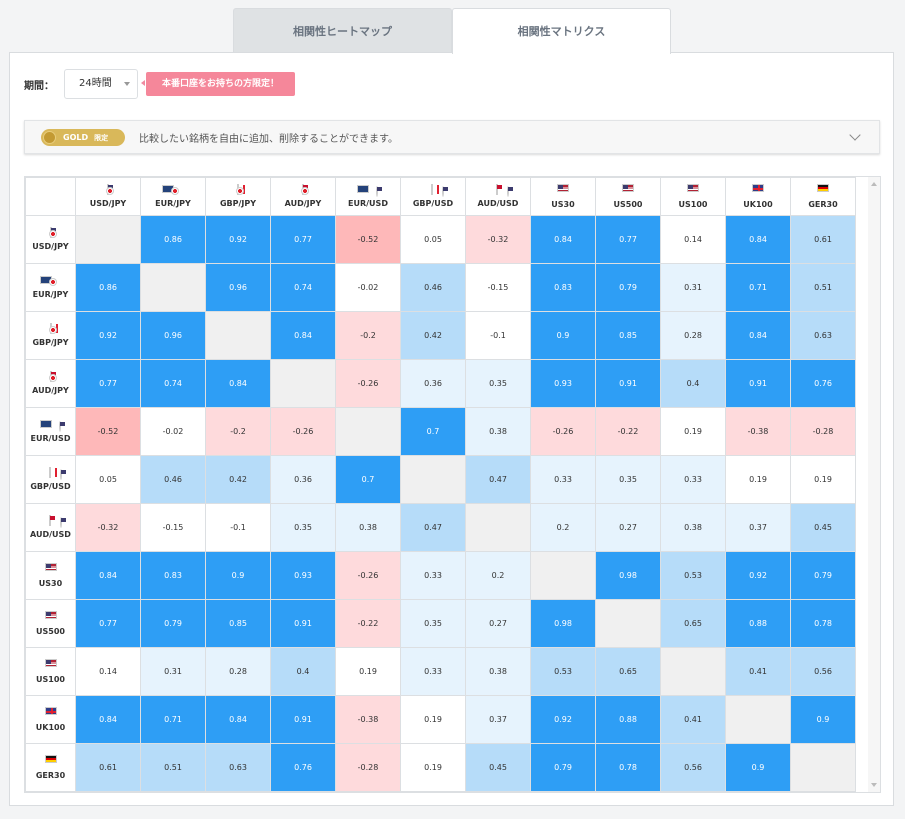 The height and width of the screenshot is (819, 905). What do you see at coordinates (855, 135) in the screenshot?
I see `chevron-down-icon` at bounding box center [855, 135].